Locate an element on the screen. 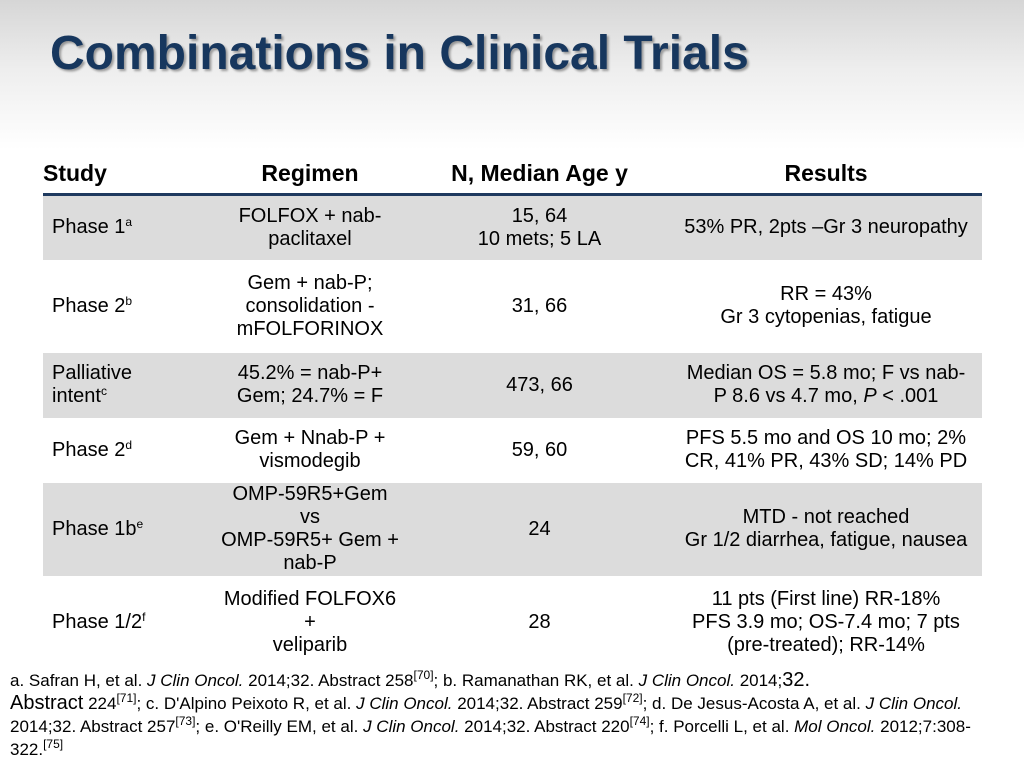  study-cell: Phase 1/2f is located at coordinates (99, 621).